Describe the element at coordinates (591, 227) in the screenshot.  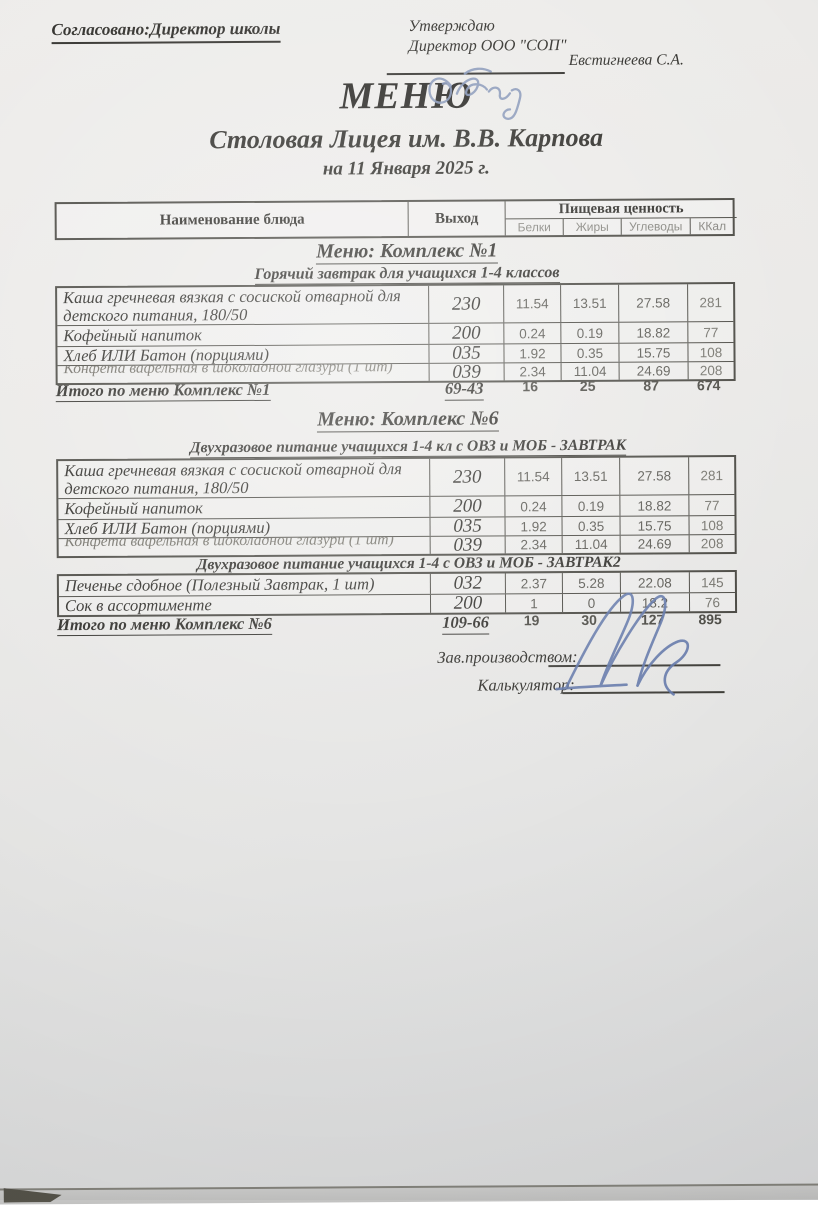
I see `col-header-fat: Жиры` at that location.